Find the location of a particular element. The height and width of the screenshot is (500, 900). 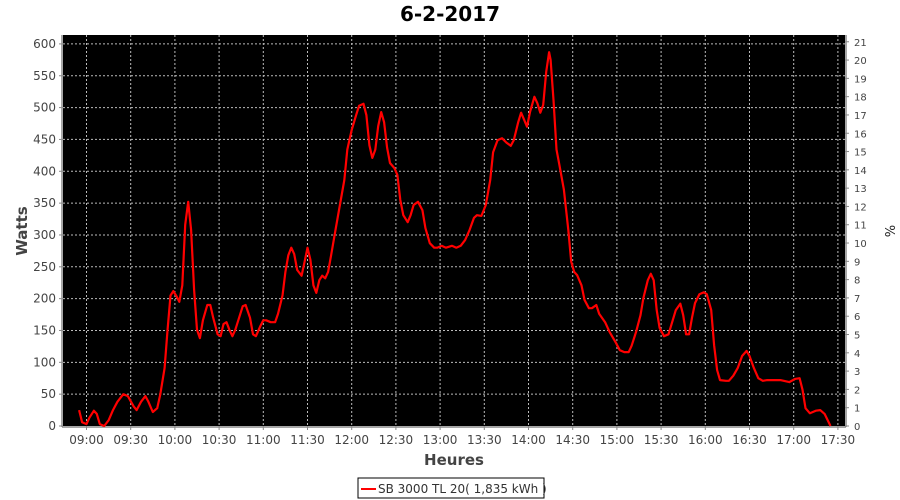

x-tick-label: 10:00 is located at coordinates (175, 440).